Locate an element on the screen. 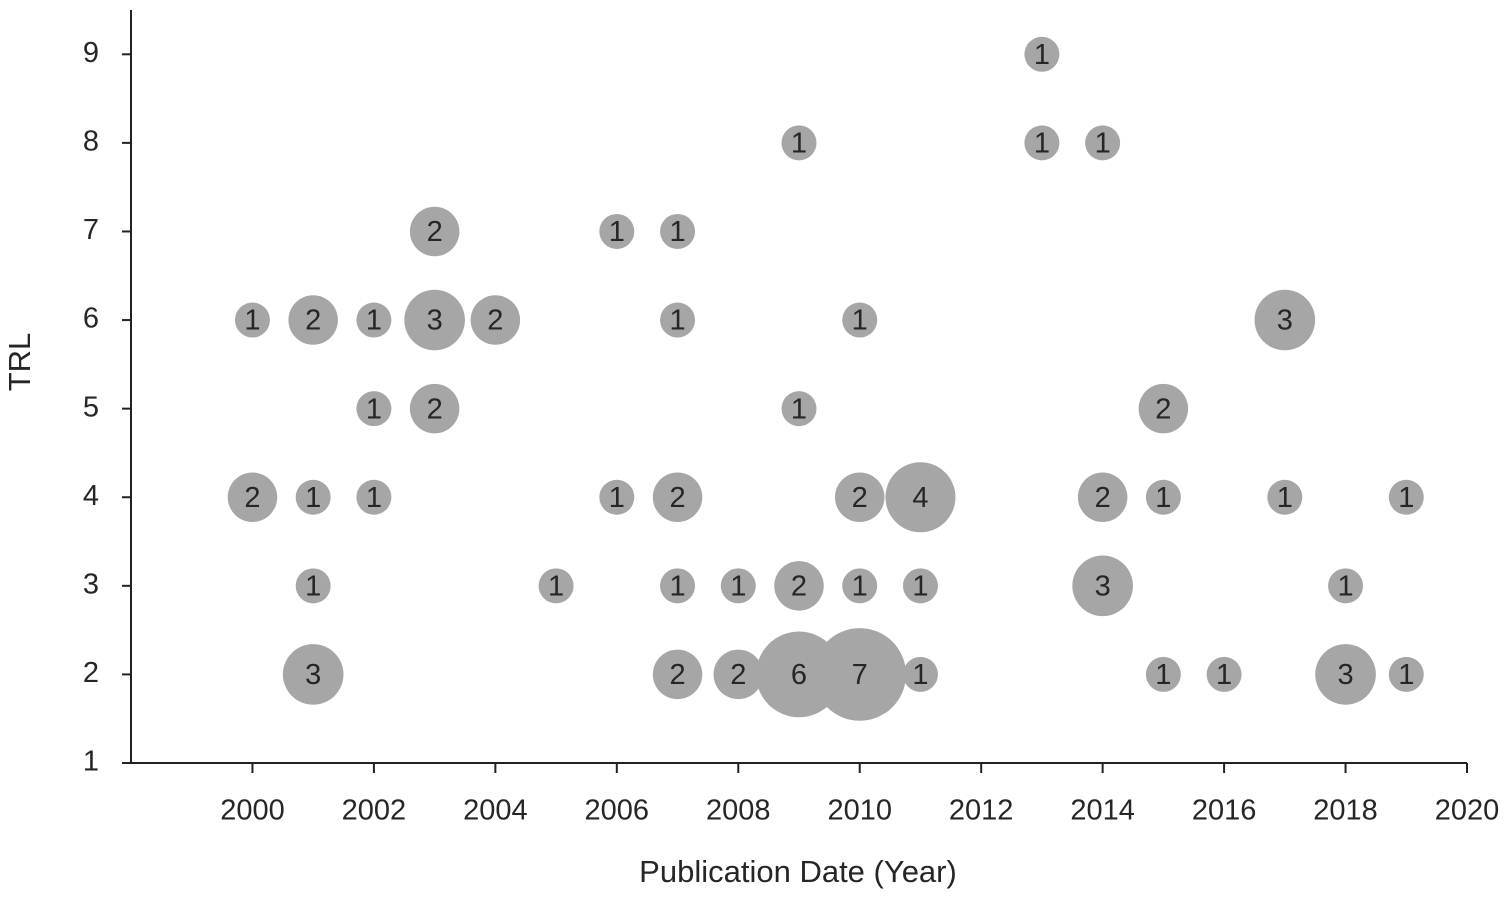  x-tick-label: 2004 is located at coordinates (495, 811).